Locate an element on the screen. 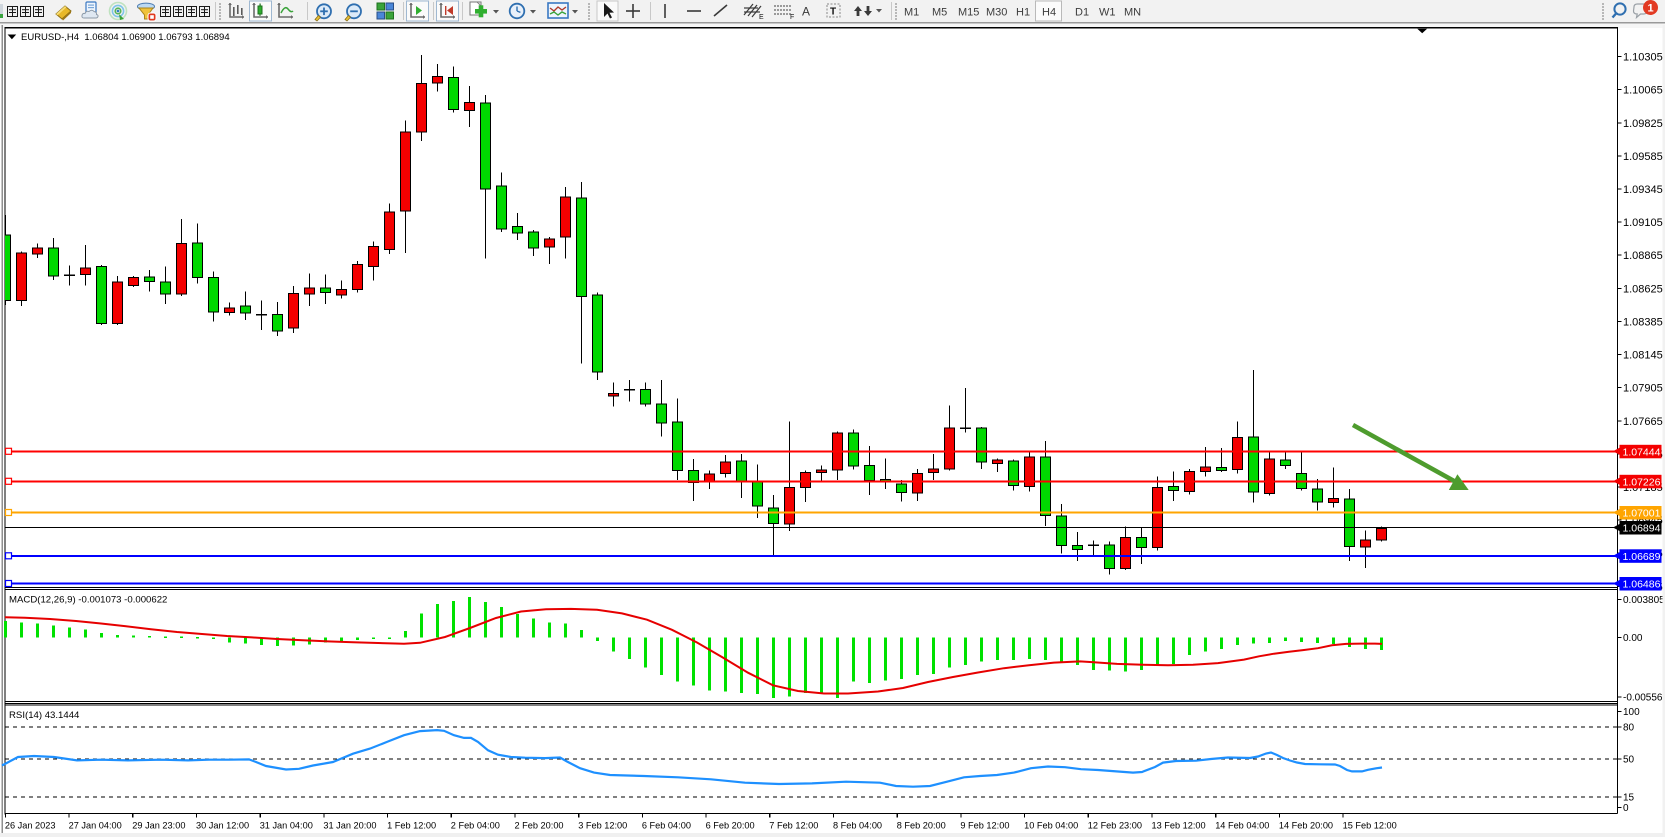  svg-text: 1.09825 is located at coordinates (1643, 124).